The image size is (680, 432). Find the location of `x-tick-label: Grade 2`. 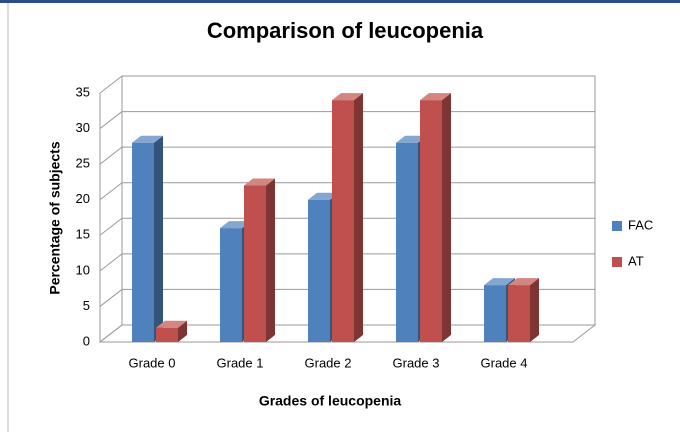

x-tick-label: Grade 2 is located at coordinates (328, 362).